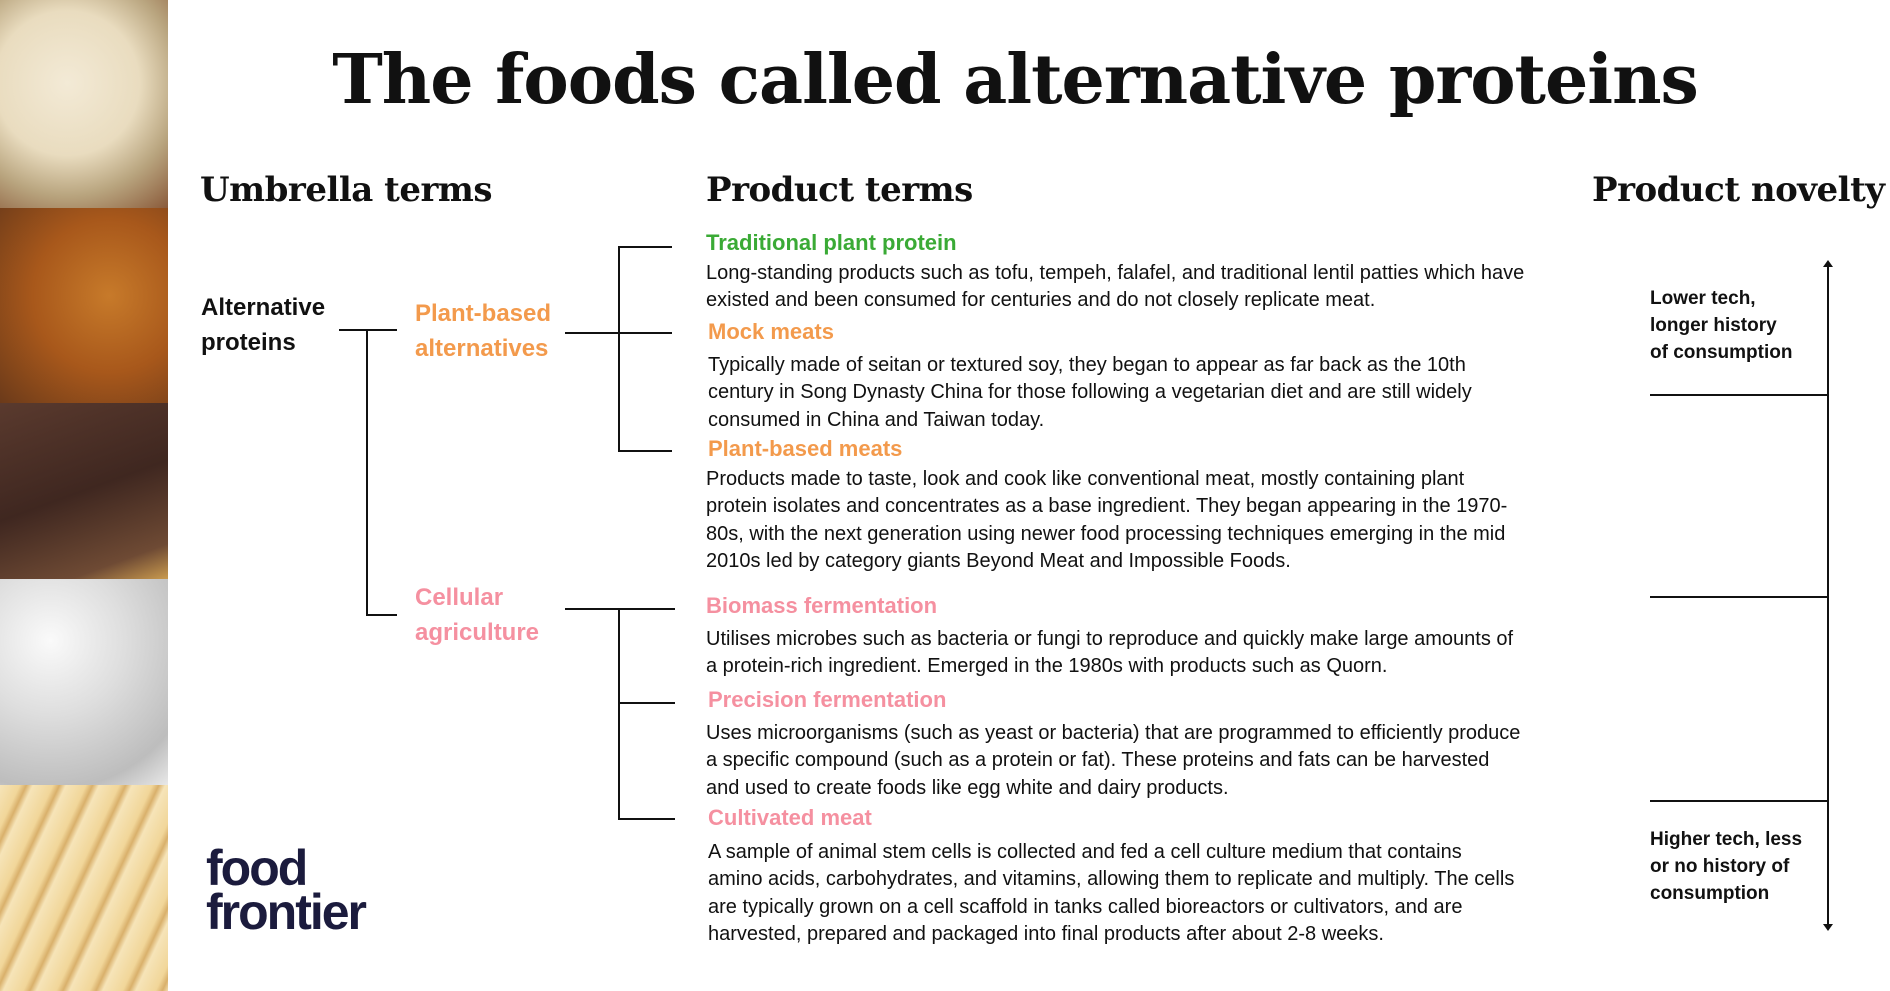  What do you see at coordinates (805, 448) in the screenshot?
I see `product-title-plant-based-meats: Plant-based meats` at bounding box center [805, 448].